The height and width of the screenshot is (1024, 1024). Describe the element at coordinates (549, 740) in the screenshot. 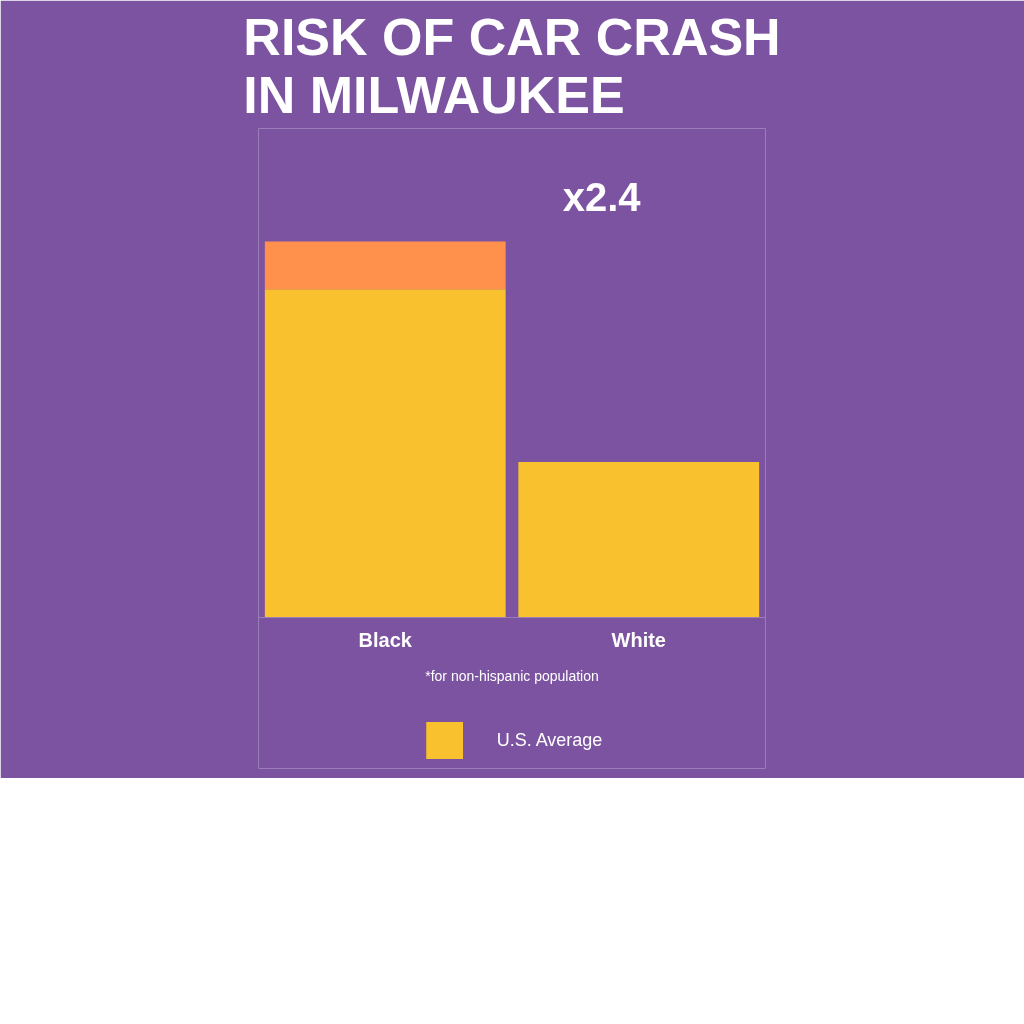

I see `legend-label: U.S. Average` at that location.